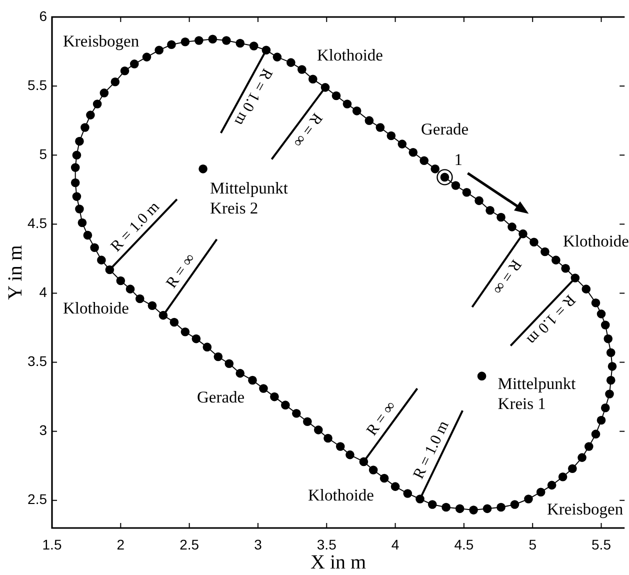 This screenshot has height=575, width=629. I want to click on x-tick-label: 4.5, so click(464, 544).